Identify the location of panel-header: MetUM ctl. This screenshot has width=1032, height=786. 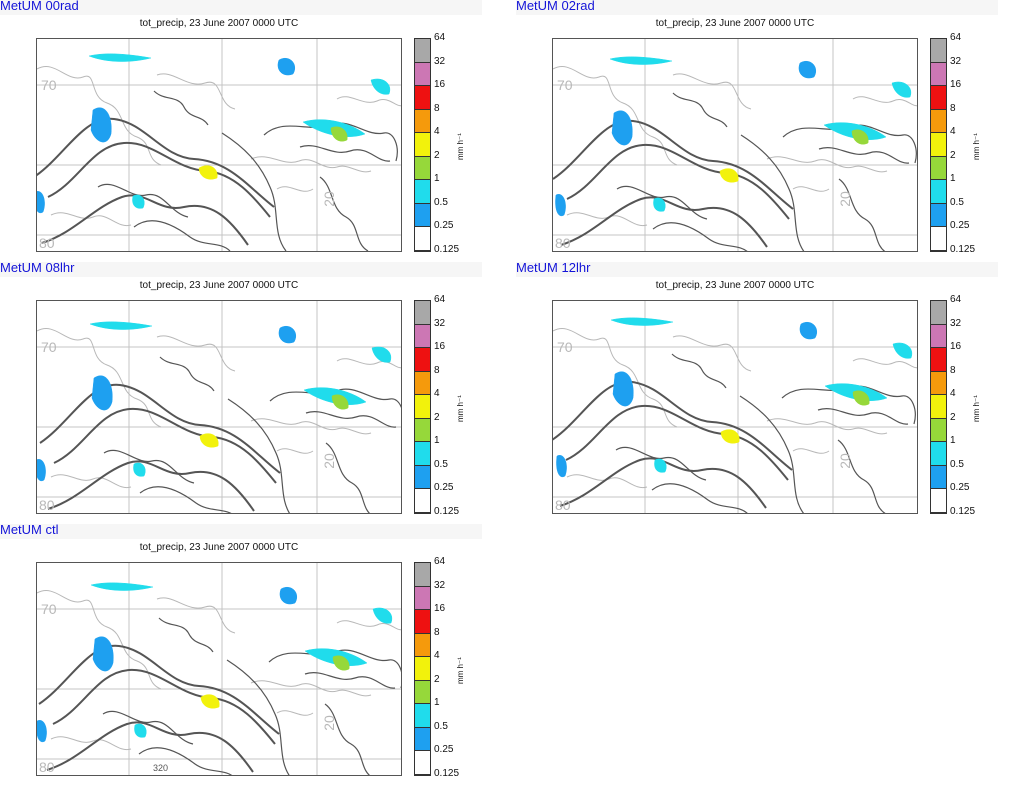
(241, 530).